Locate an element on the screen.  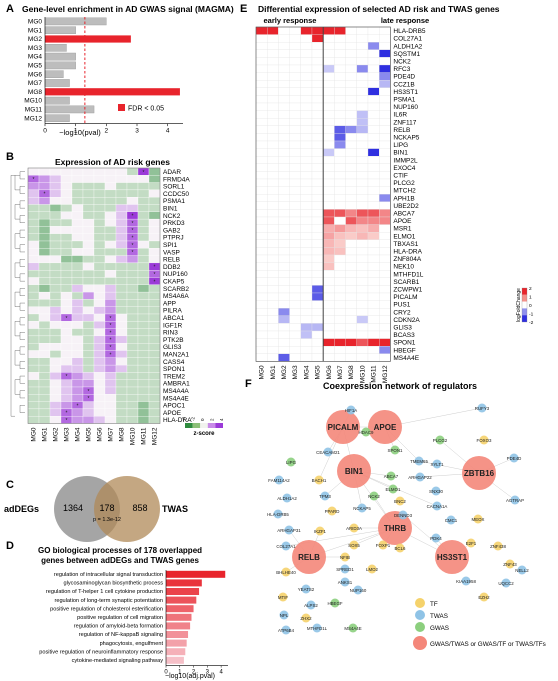
e-row-label: ELMO1 is located at coordinates (404, 236).